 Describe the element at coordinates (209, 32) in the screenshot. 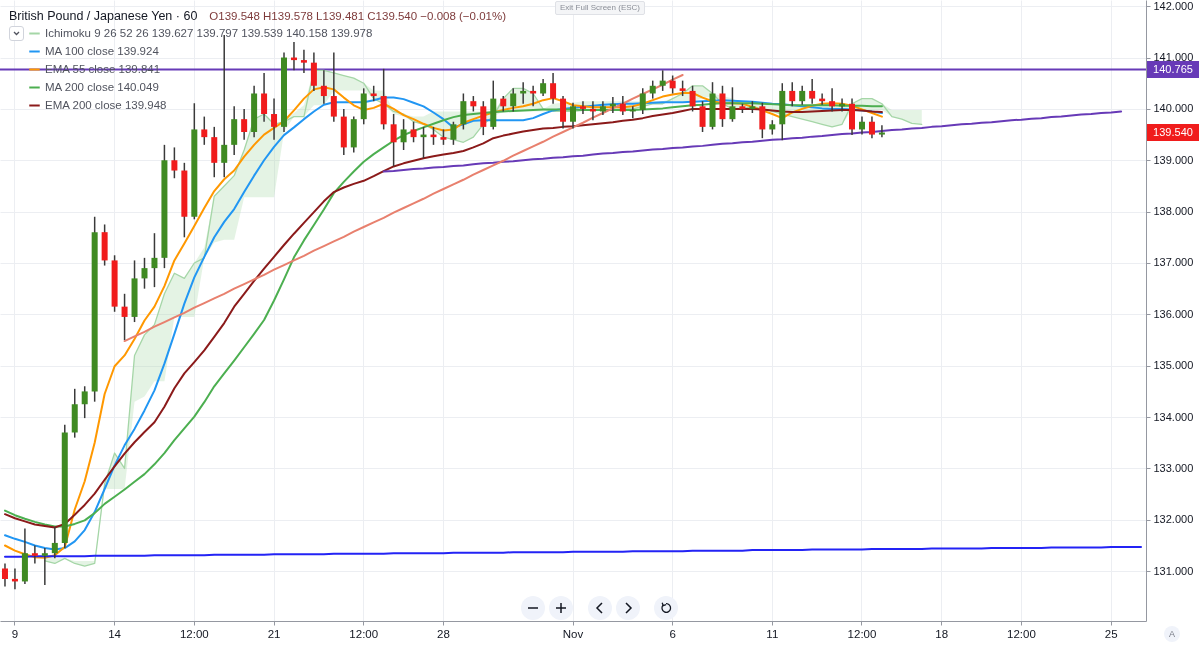

I see `legend-label: Ichimoku 9 26 52 26 139.627 139.797 139.539 140.158 139.978` at that location.